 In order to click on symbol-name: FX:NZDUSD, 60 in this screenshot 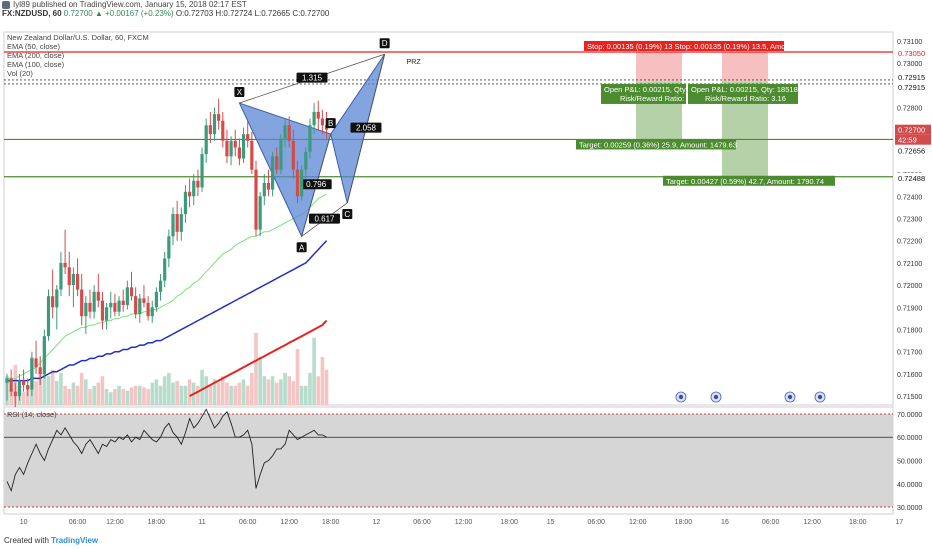, I will do `click(32, 13)`.